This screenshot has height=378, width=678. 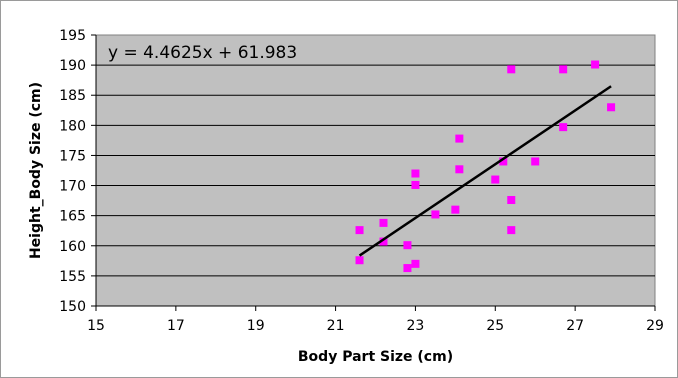 I want to click on y-tick-label: 185, so click(x=72, y=96).